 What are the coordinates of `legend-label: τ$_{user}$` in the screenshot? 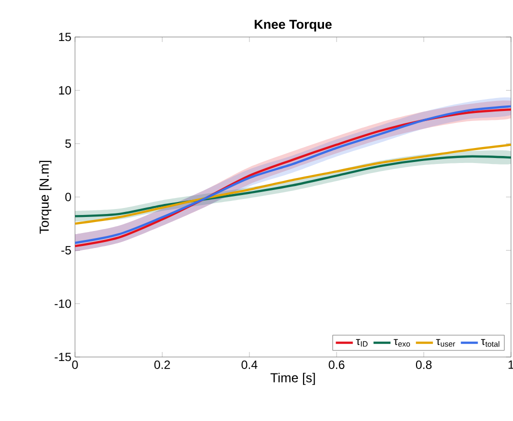 It's located at (446, 343).